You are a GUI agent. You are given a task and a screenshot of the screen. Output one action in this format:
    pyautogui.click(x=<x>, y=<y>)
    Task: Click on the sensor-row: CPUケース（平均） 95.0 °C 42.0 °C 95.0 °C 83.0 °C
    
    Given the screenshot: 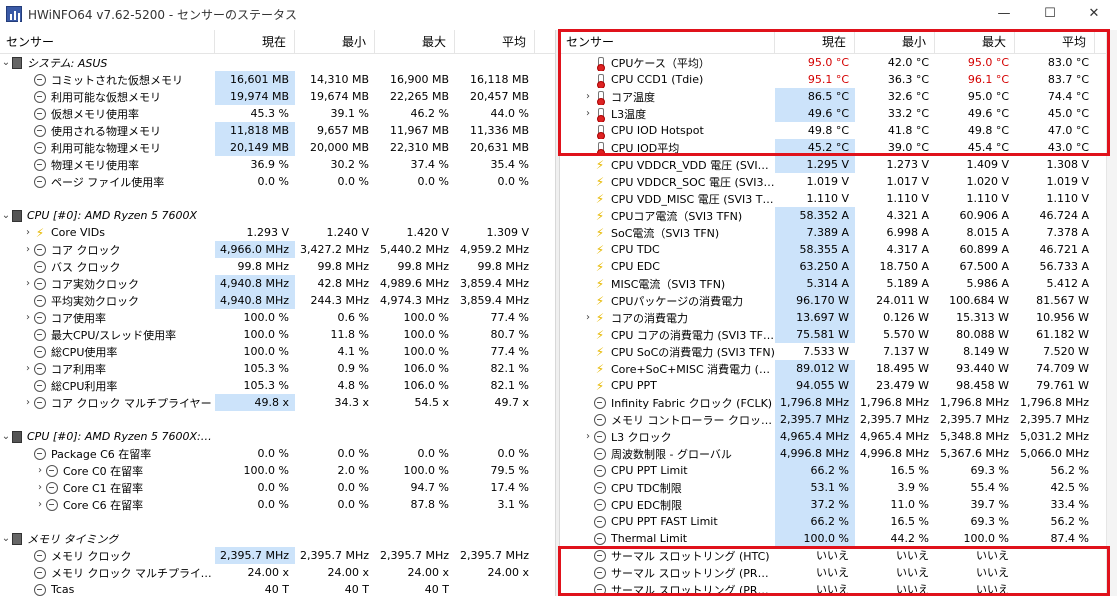 What is the action you would take?
    pyautogui.click(x=833, y=62)
    